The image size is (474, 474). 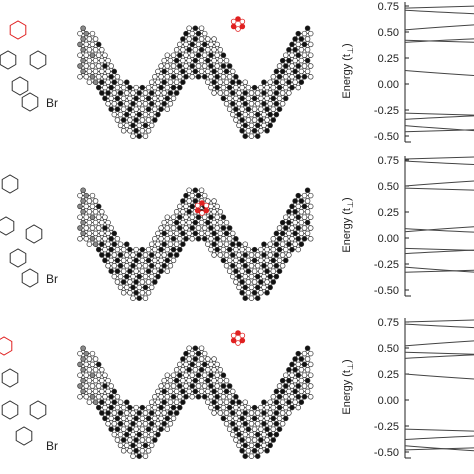 I want to click on y-tick-label: 0.00, so click(x=388, y=401).